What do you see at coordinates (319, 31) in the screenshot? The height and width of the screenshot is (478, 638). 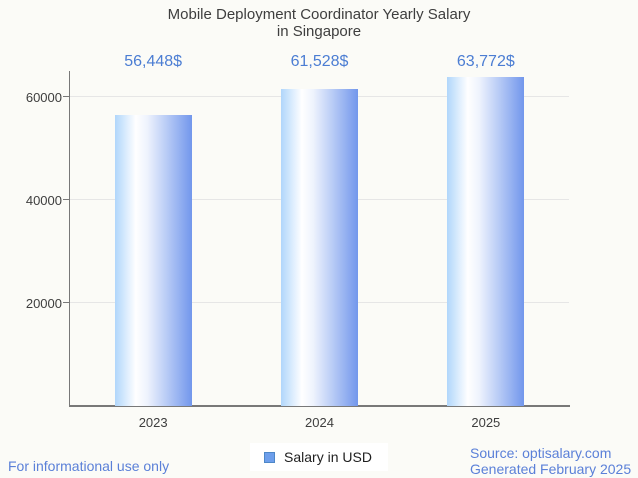 I see `chart-title-line-2: in Singapore` at bounding box center [319, 31].